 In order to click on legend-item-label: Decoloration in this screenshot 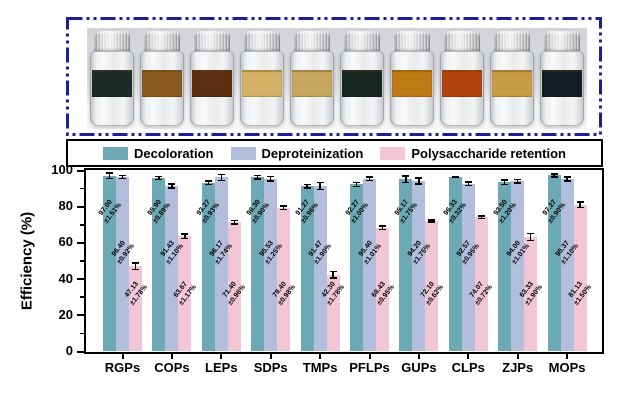, I will do `click(174, 153)`.